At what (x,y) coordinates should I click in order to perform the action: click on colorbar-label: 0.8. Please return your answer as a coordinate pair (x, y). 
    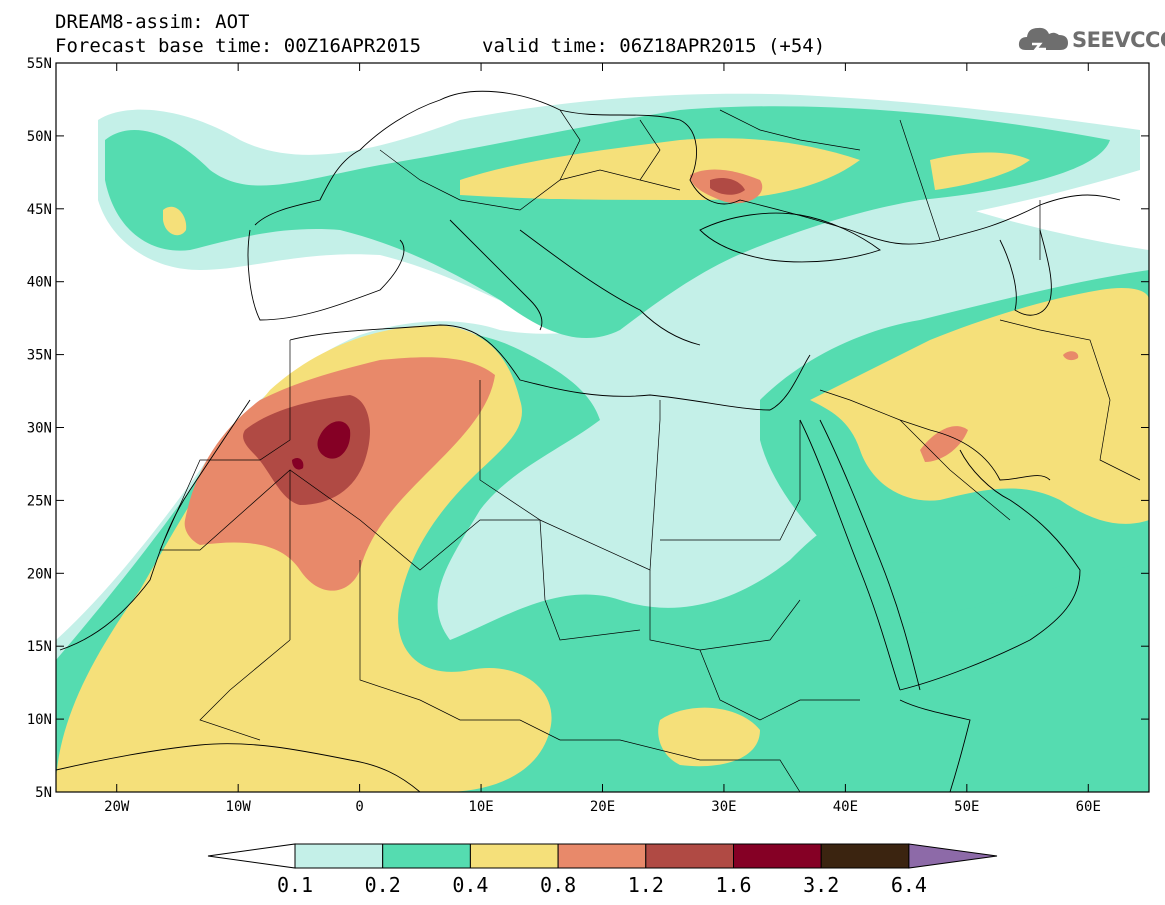
    Looking at the image, I should click on (558, 885).